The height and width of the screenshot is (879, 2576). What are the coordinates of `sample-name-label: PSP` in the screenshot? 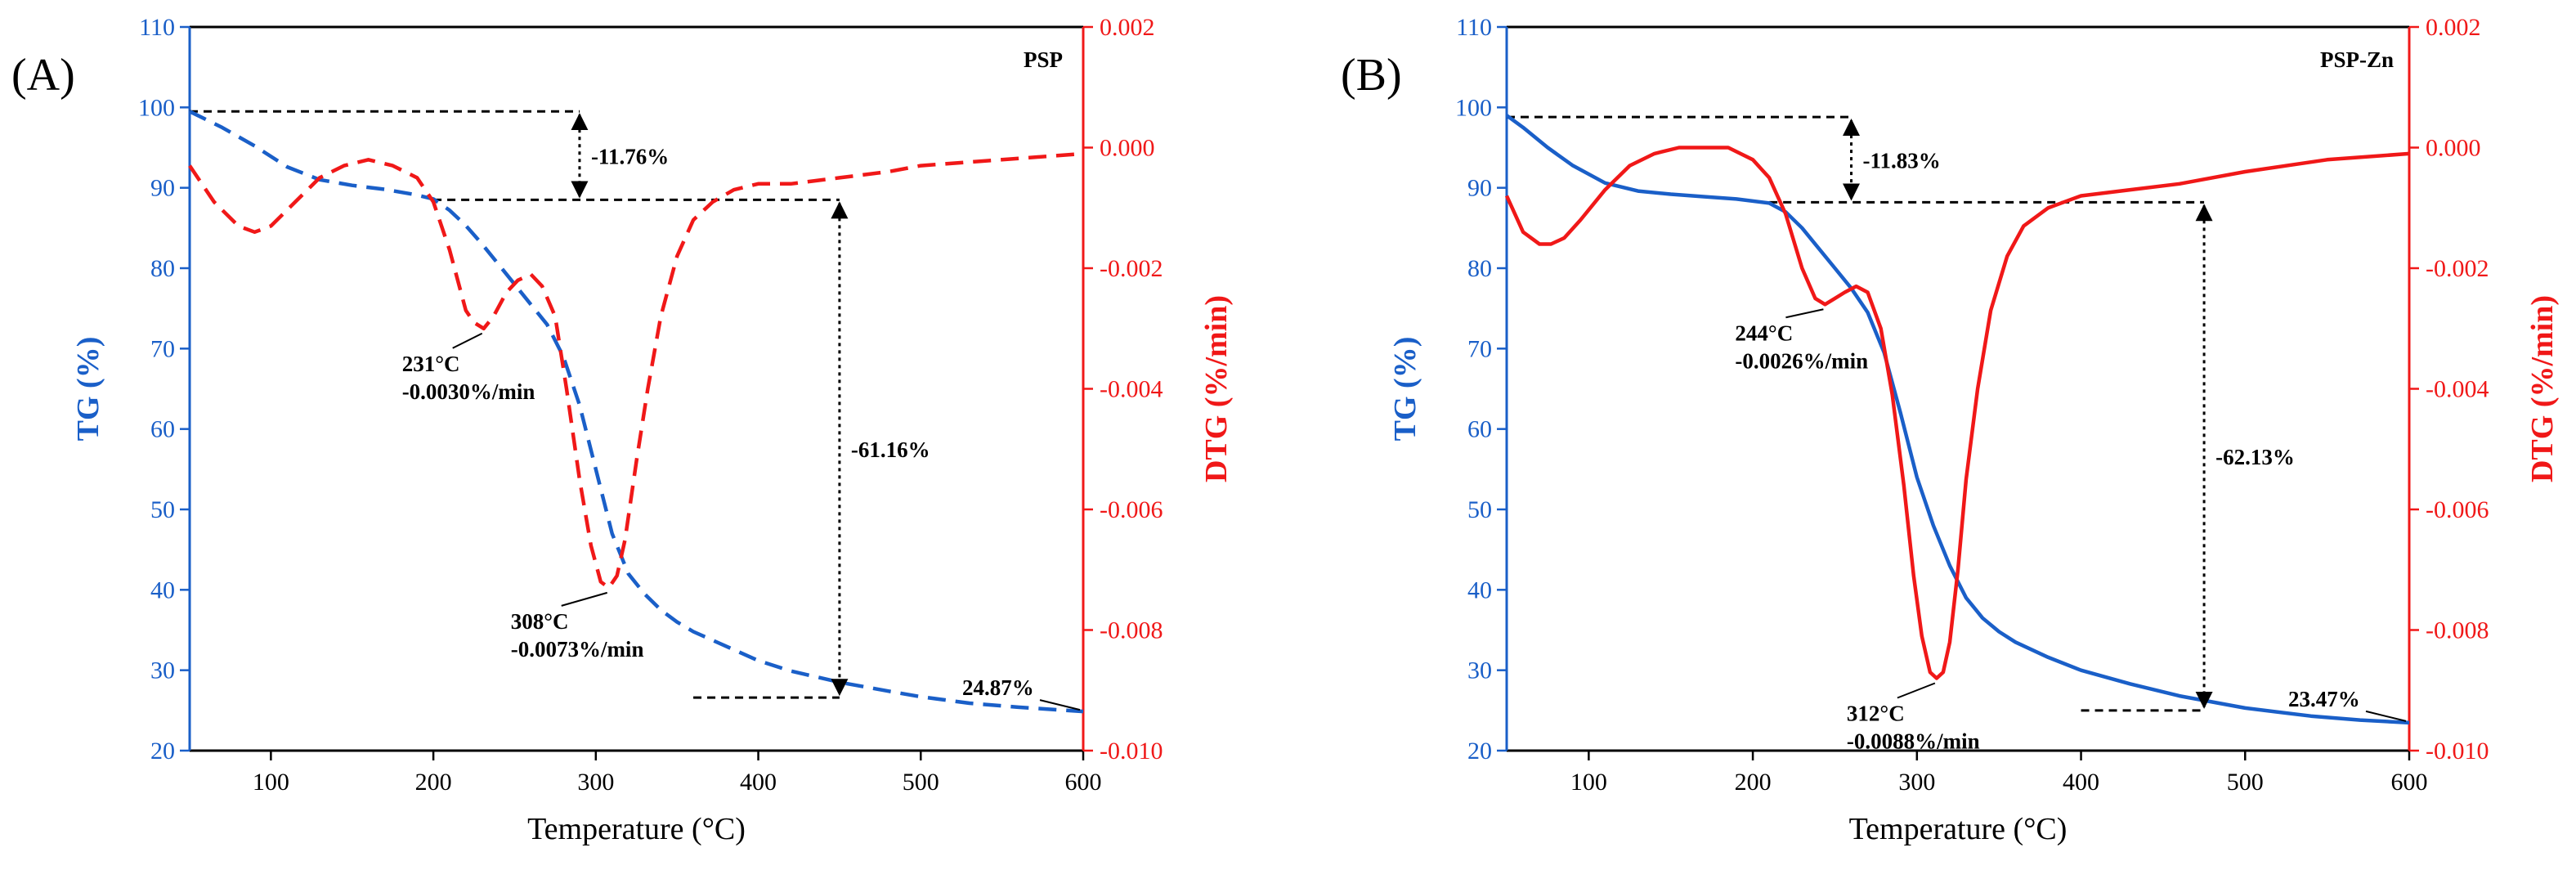 It's located at (1044, 59).